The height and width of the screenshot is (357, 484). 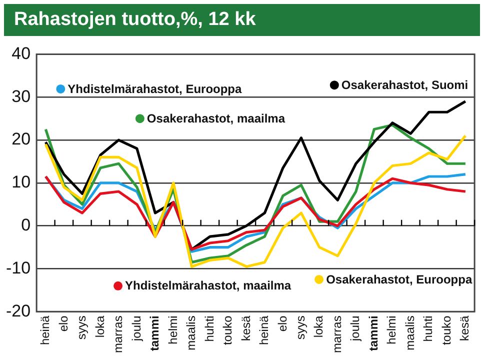 What do you see at coordinates (21, 182) in the screenshot?
I see `y-tick-label: 10` at bounding box center [21, 182].